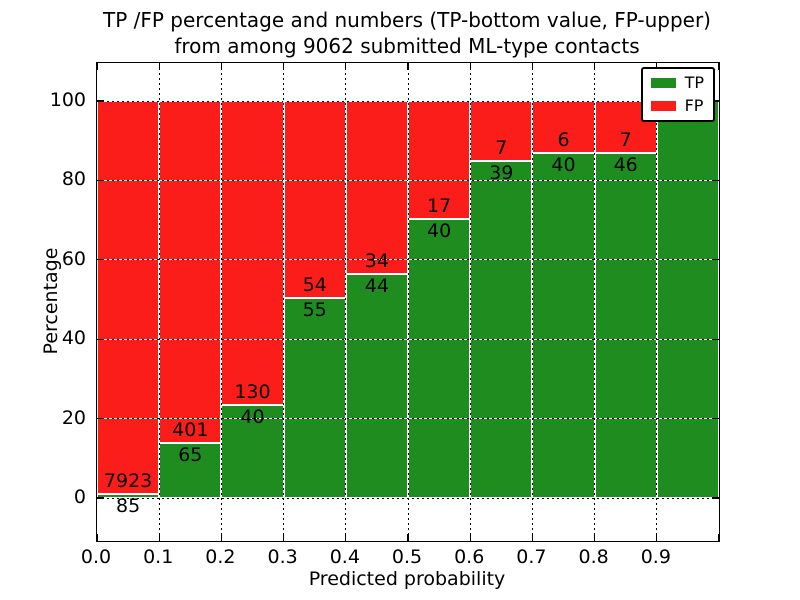 The width and height of the screenshot is (800, 600). Describe the element at coordinates (190, 454) in the screenshot. I see `tp-count-label: 65` at that location.